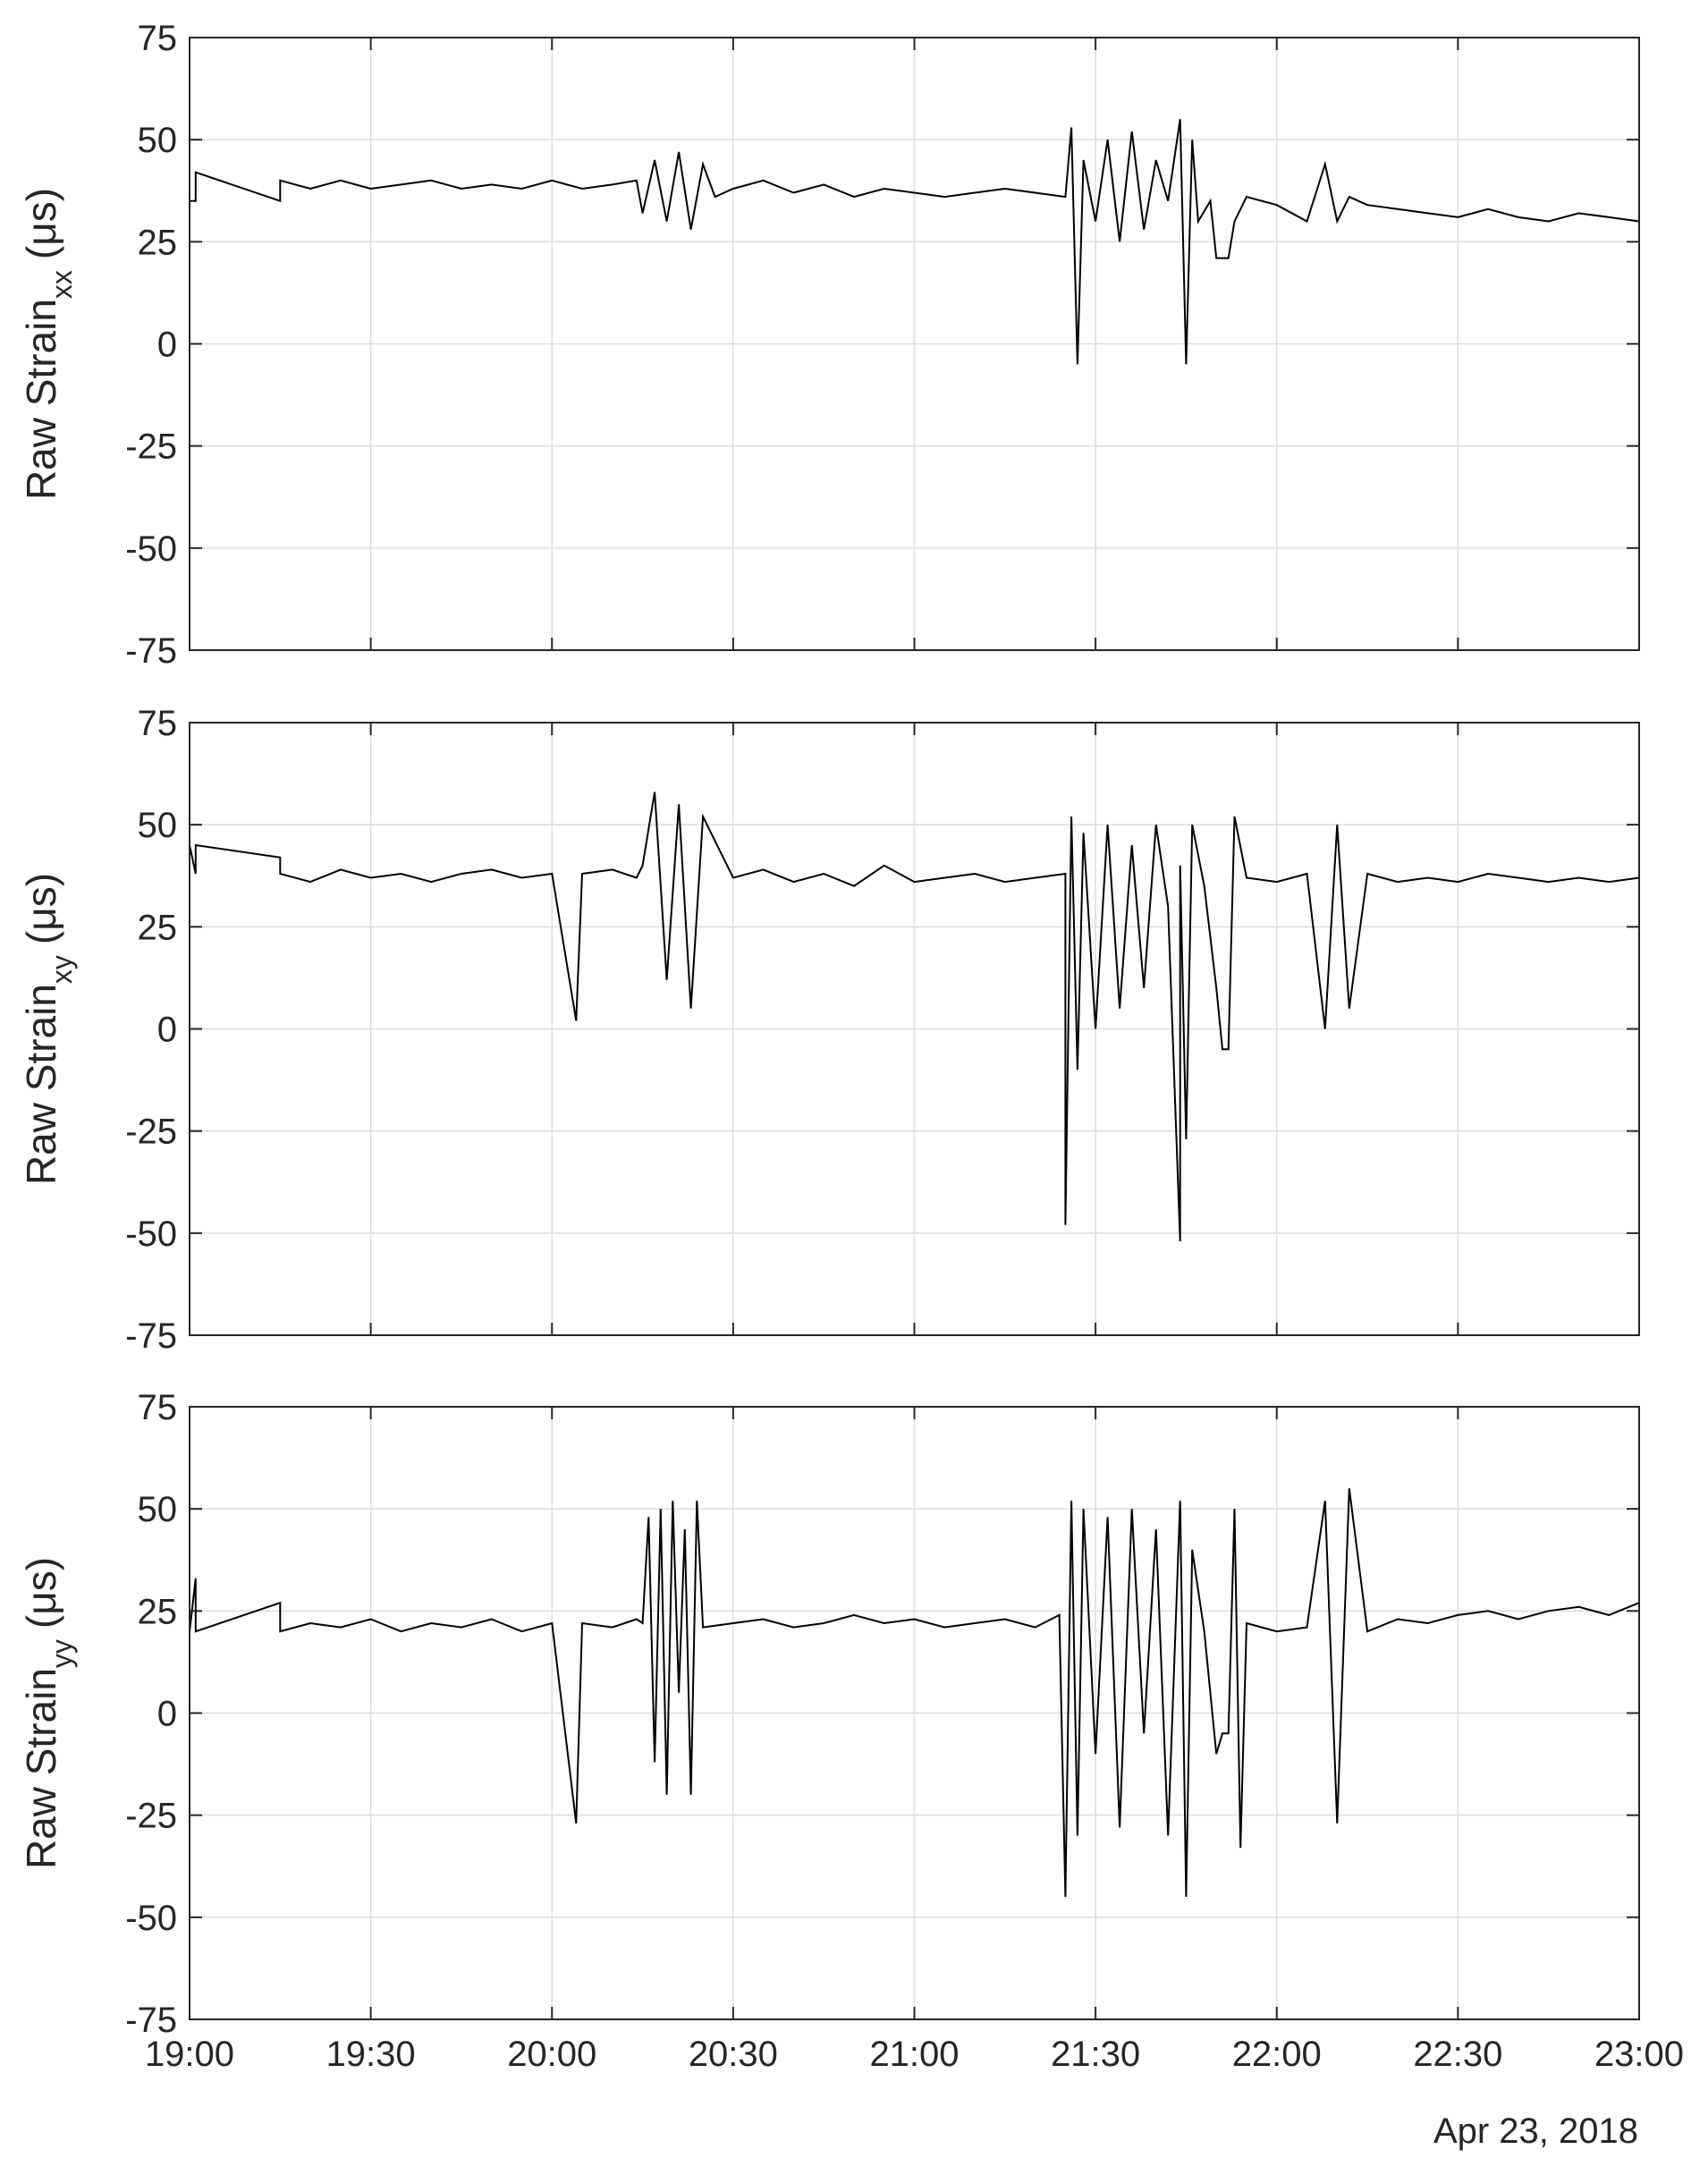 The width and height of the screenshot is (1708, 2175). I want to click on x-tick-label: 23:00, so click(1639, 2054).